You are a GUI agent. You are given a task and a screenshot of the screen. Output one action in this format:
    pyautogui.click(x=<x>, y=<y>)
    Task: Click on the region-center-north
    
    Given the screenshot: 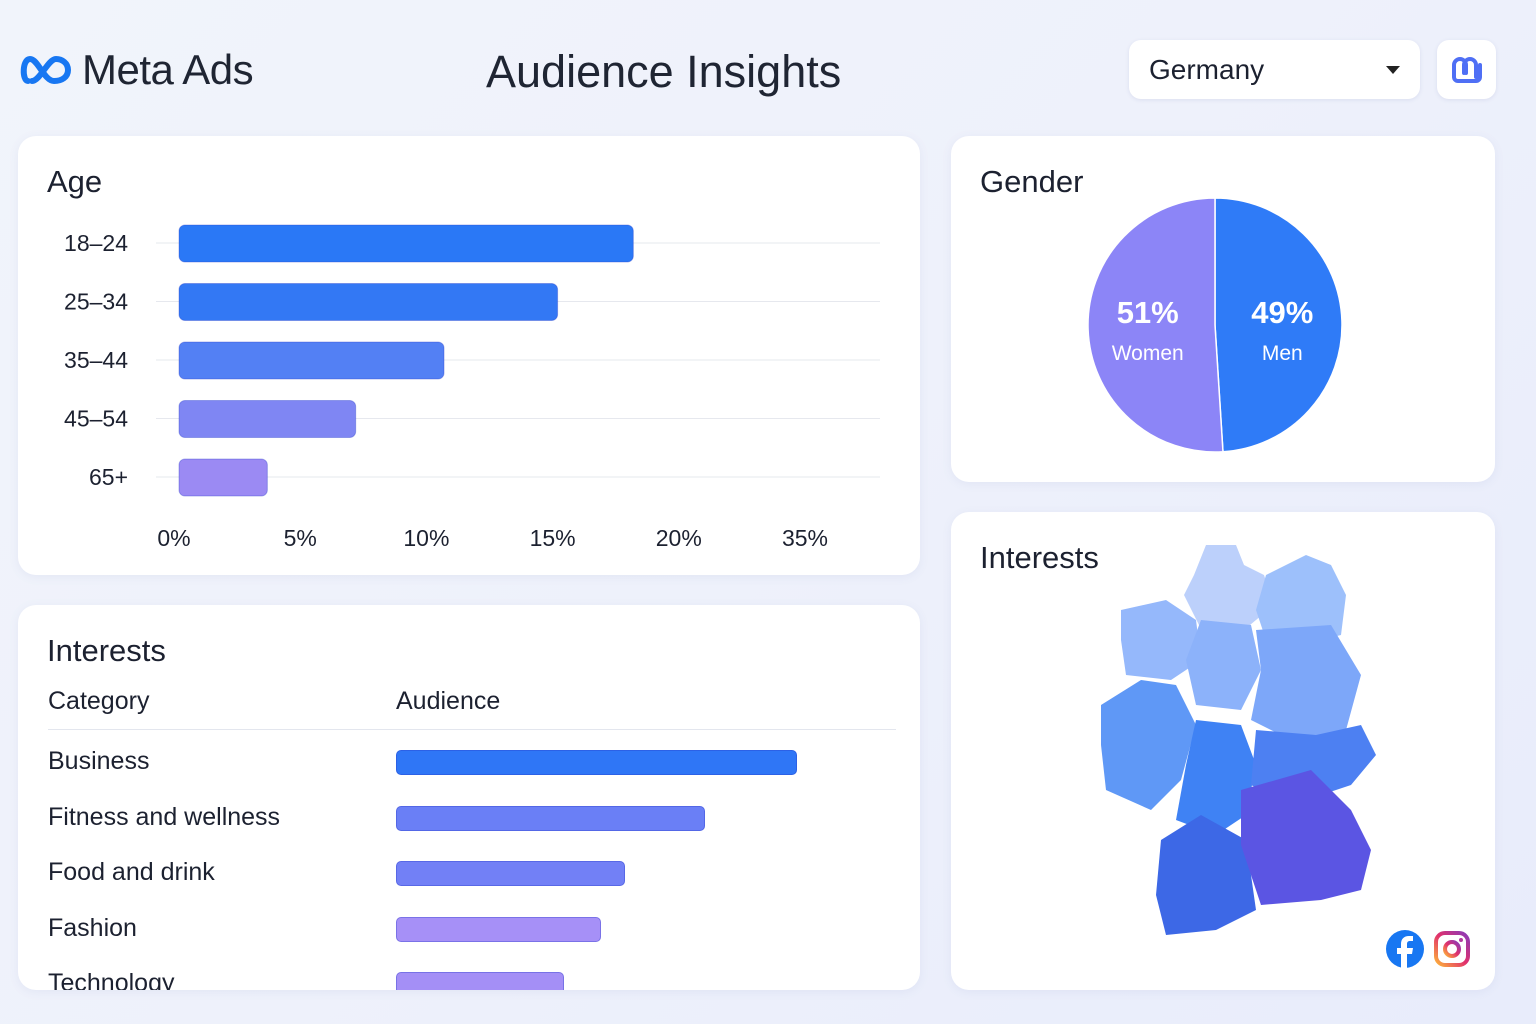 What is the action you would take?
    pyautogui.click(x=1223, y=665)
    